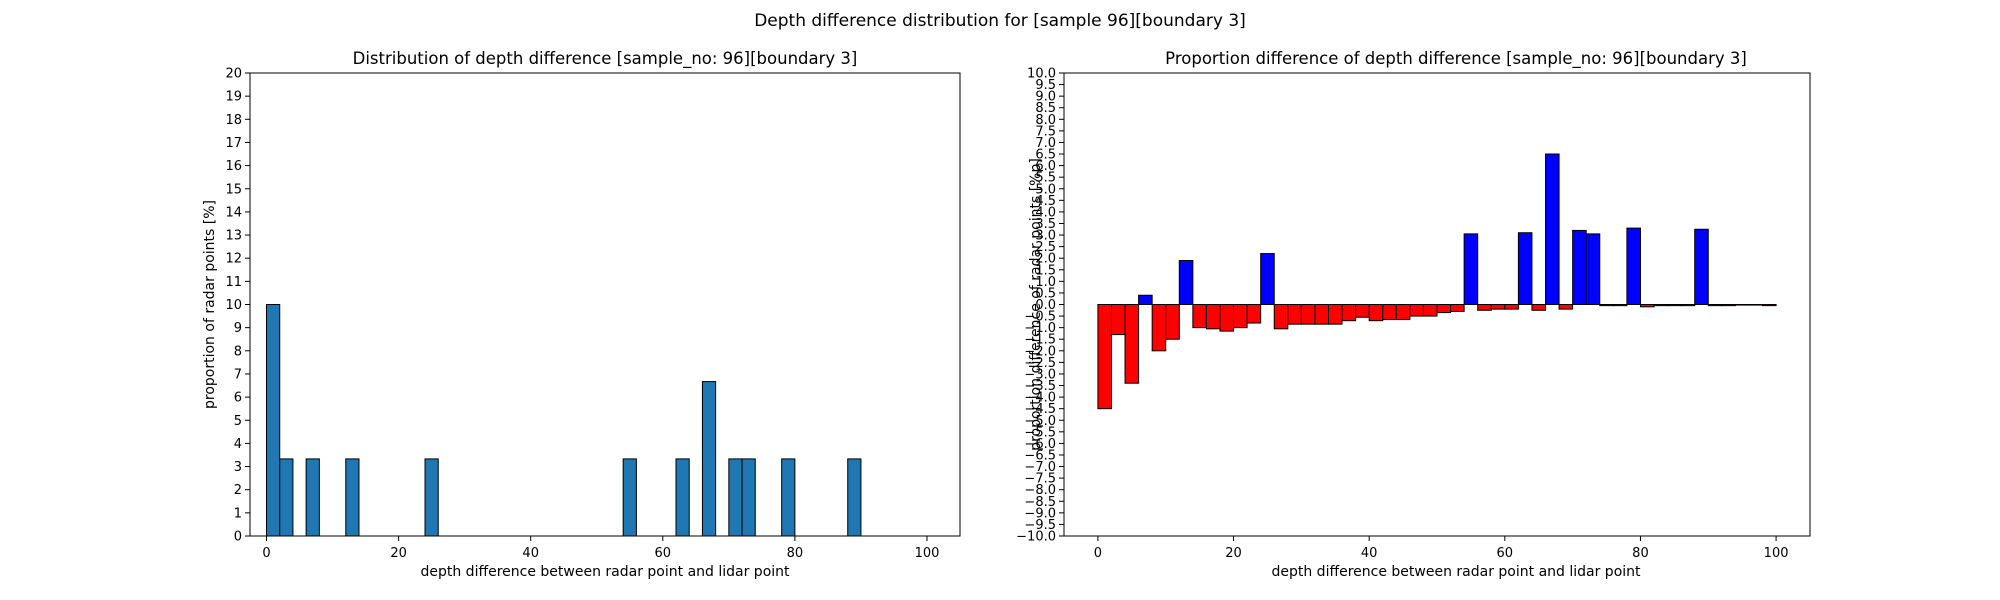  Describe the element at coordinates (1045, 108) in the screenshot. I see `right-chart-y-tick-label: 8.5` at that location.